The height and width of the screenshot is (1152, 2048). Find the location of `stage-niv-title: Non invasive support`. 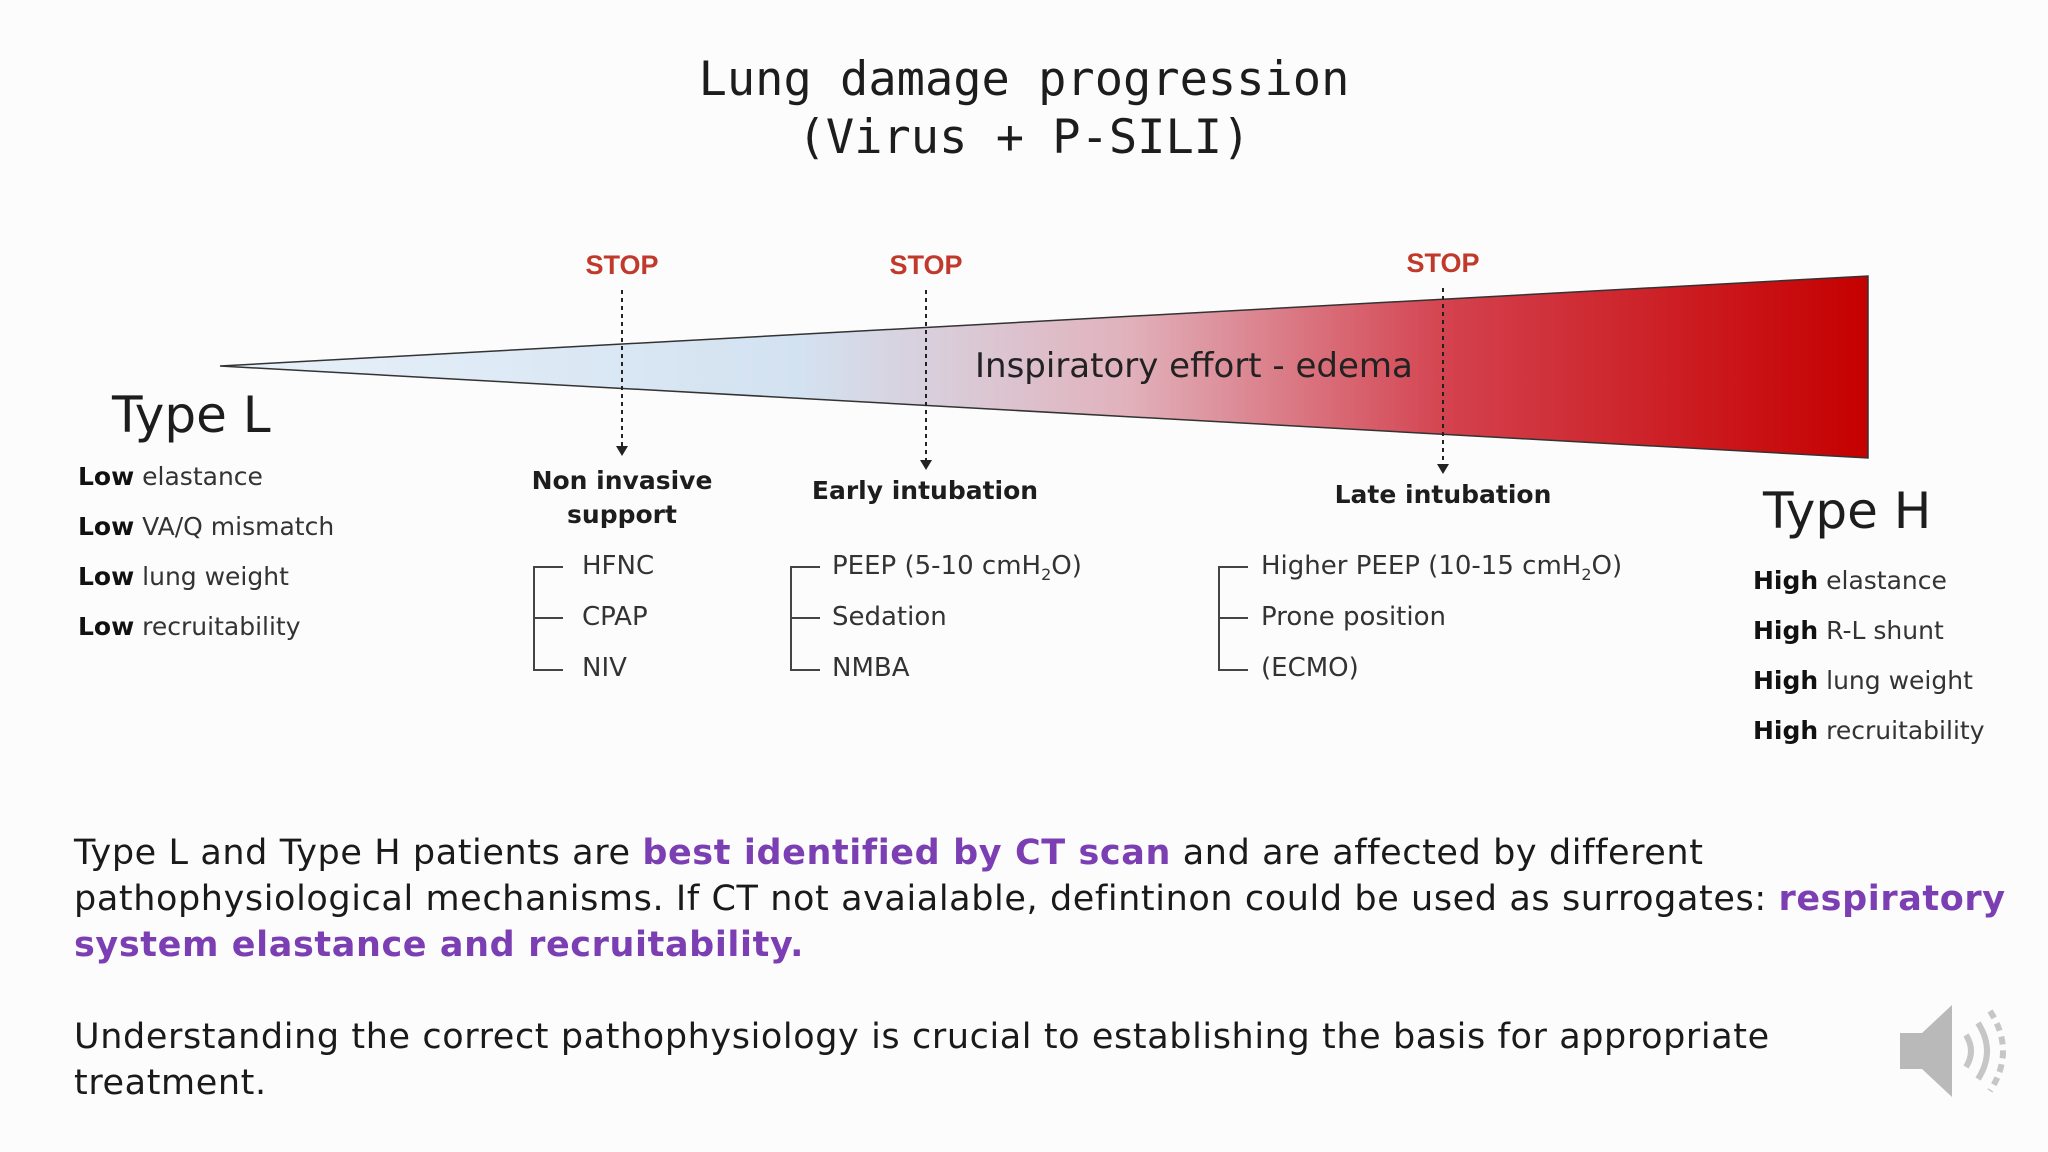

stage-niv-title: Non invasive support is located at coordinates (622, 497).